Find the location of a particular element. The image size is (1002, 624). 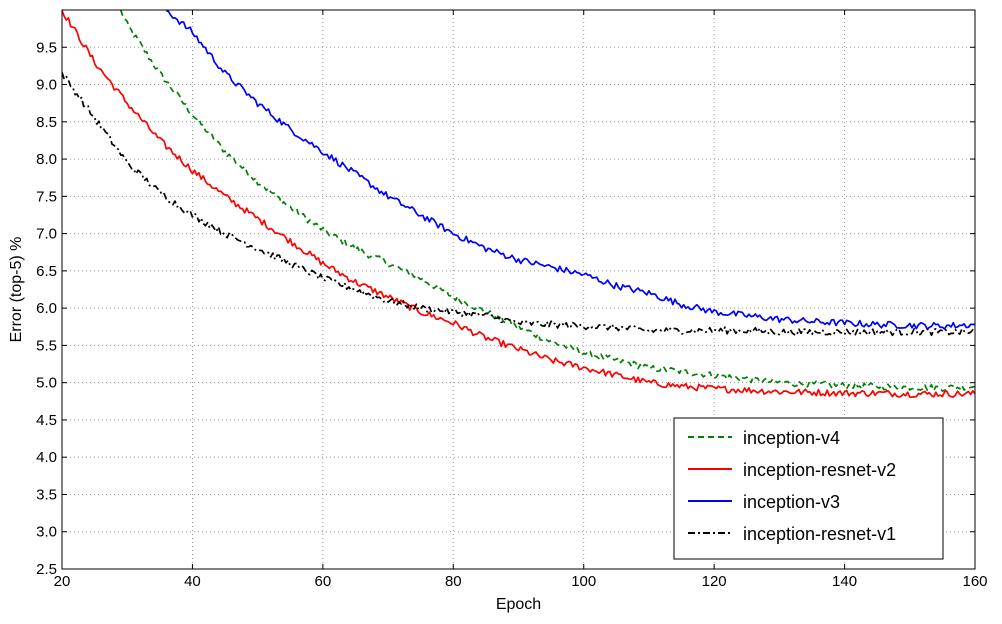

y-tick-label: 4.0 is located at coordinates (46, 457).